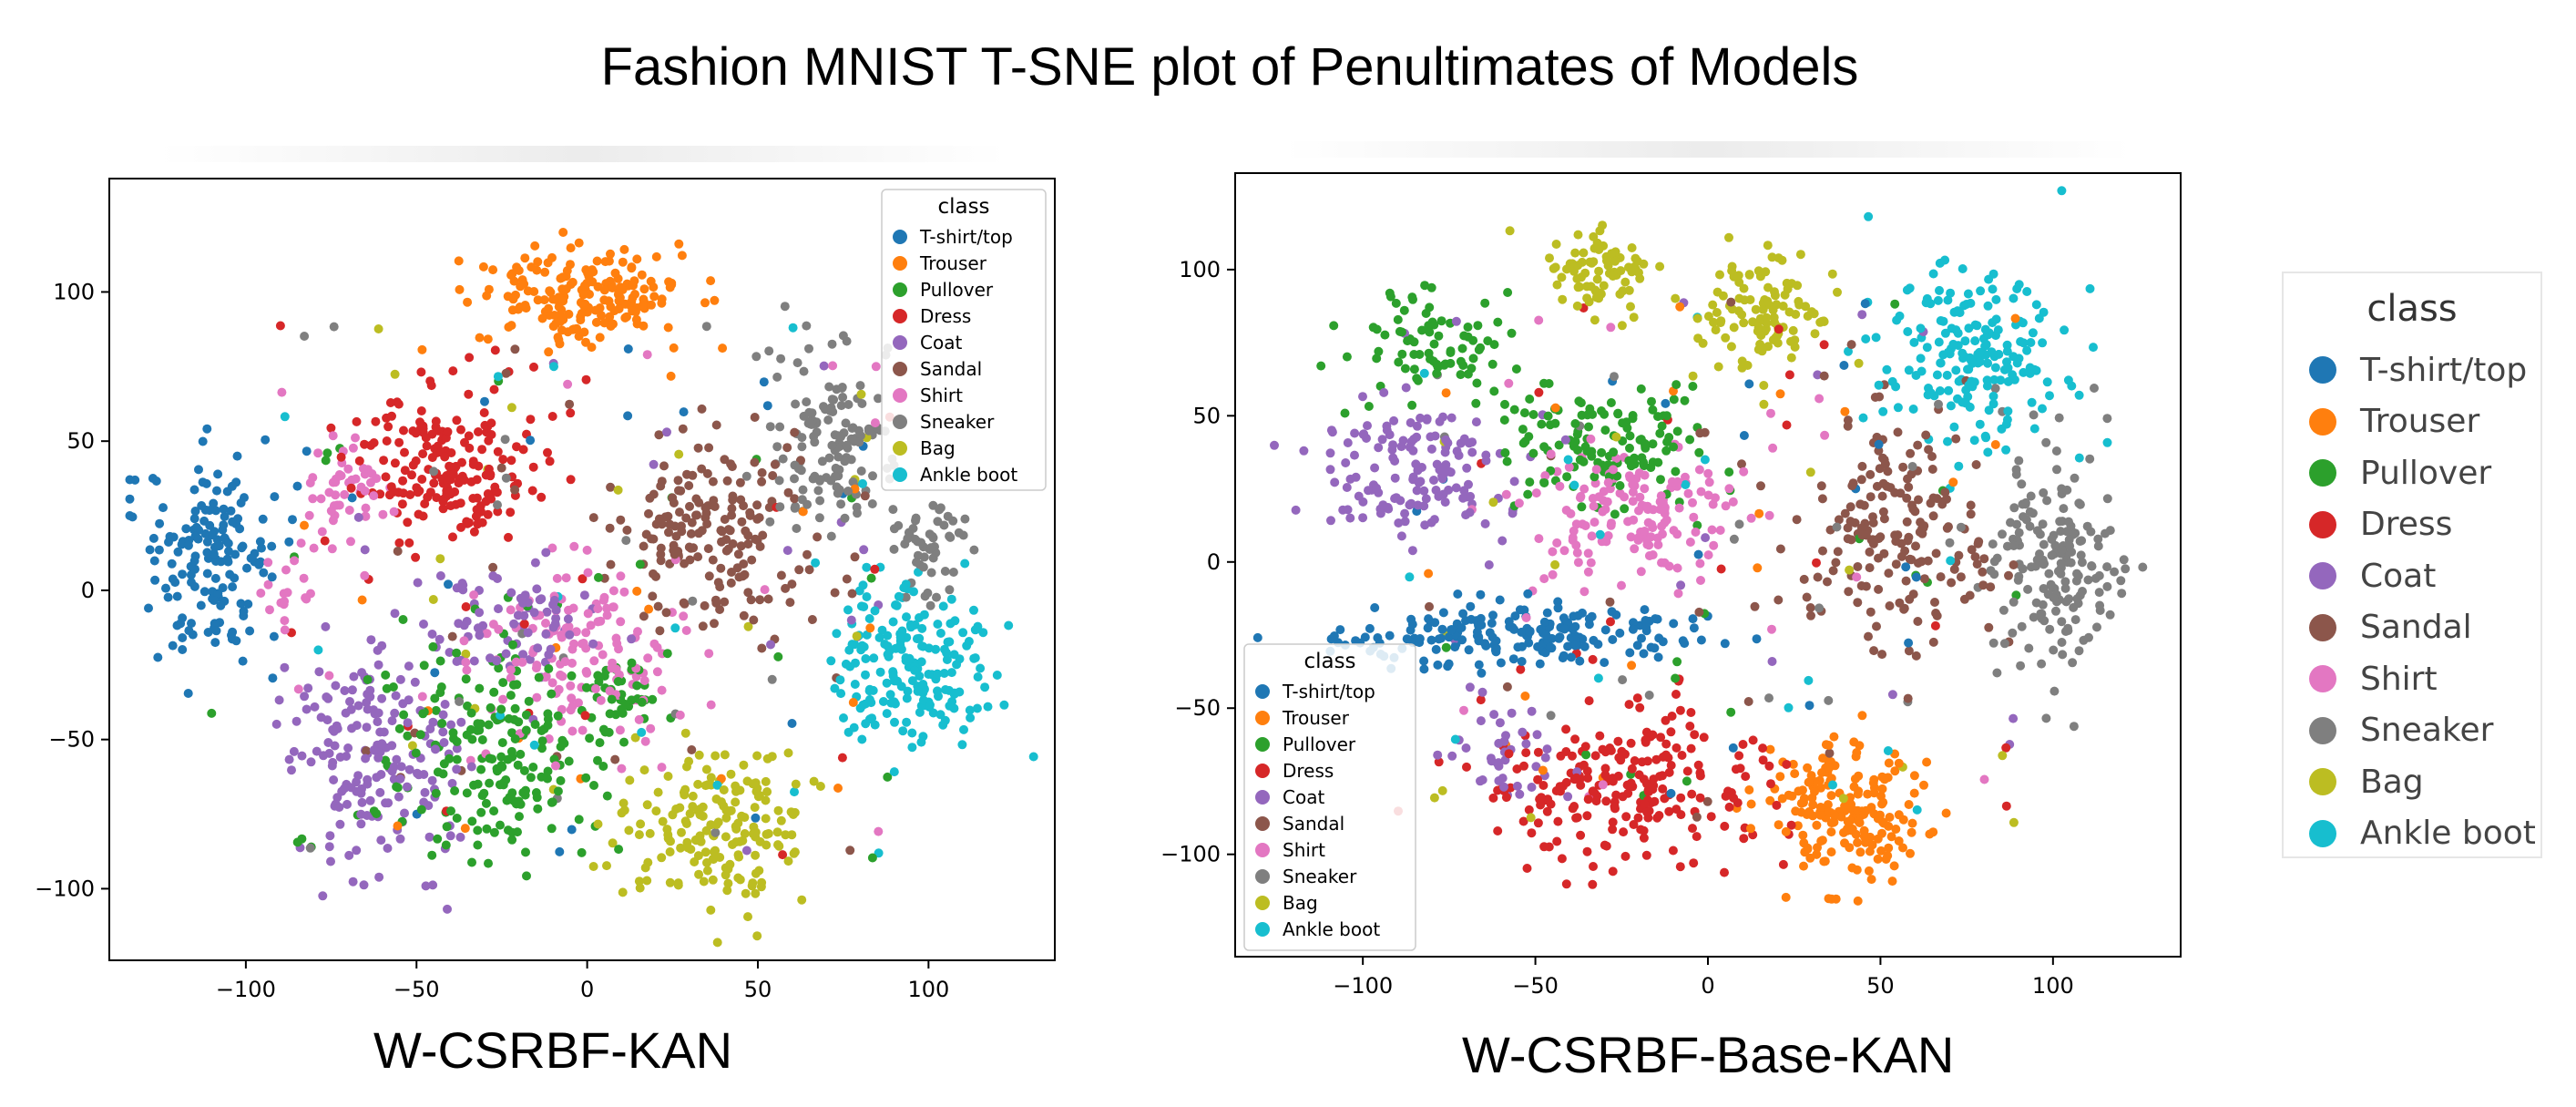 This screenshot has width=2576, height=1107. Describe the element at coordinates (2398, 576) in the screenshot. I see `enlarged-legend-label: Coat` at that location.